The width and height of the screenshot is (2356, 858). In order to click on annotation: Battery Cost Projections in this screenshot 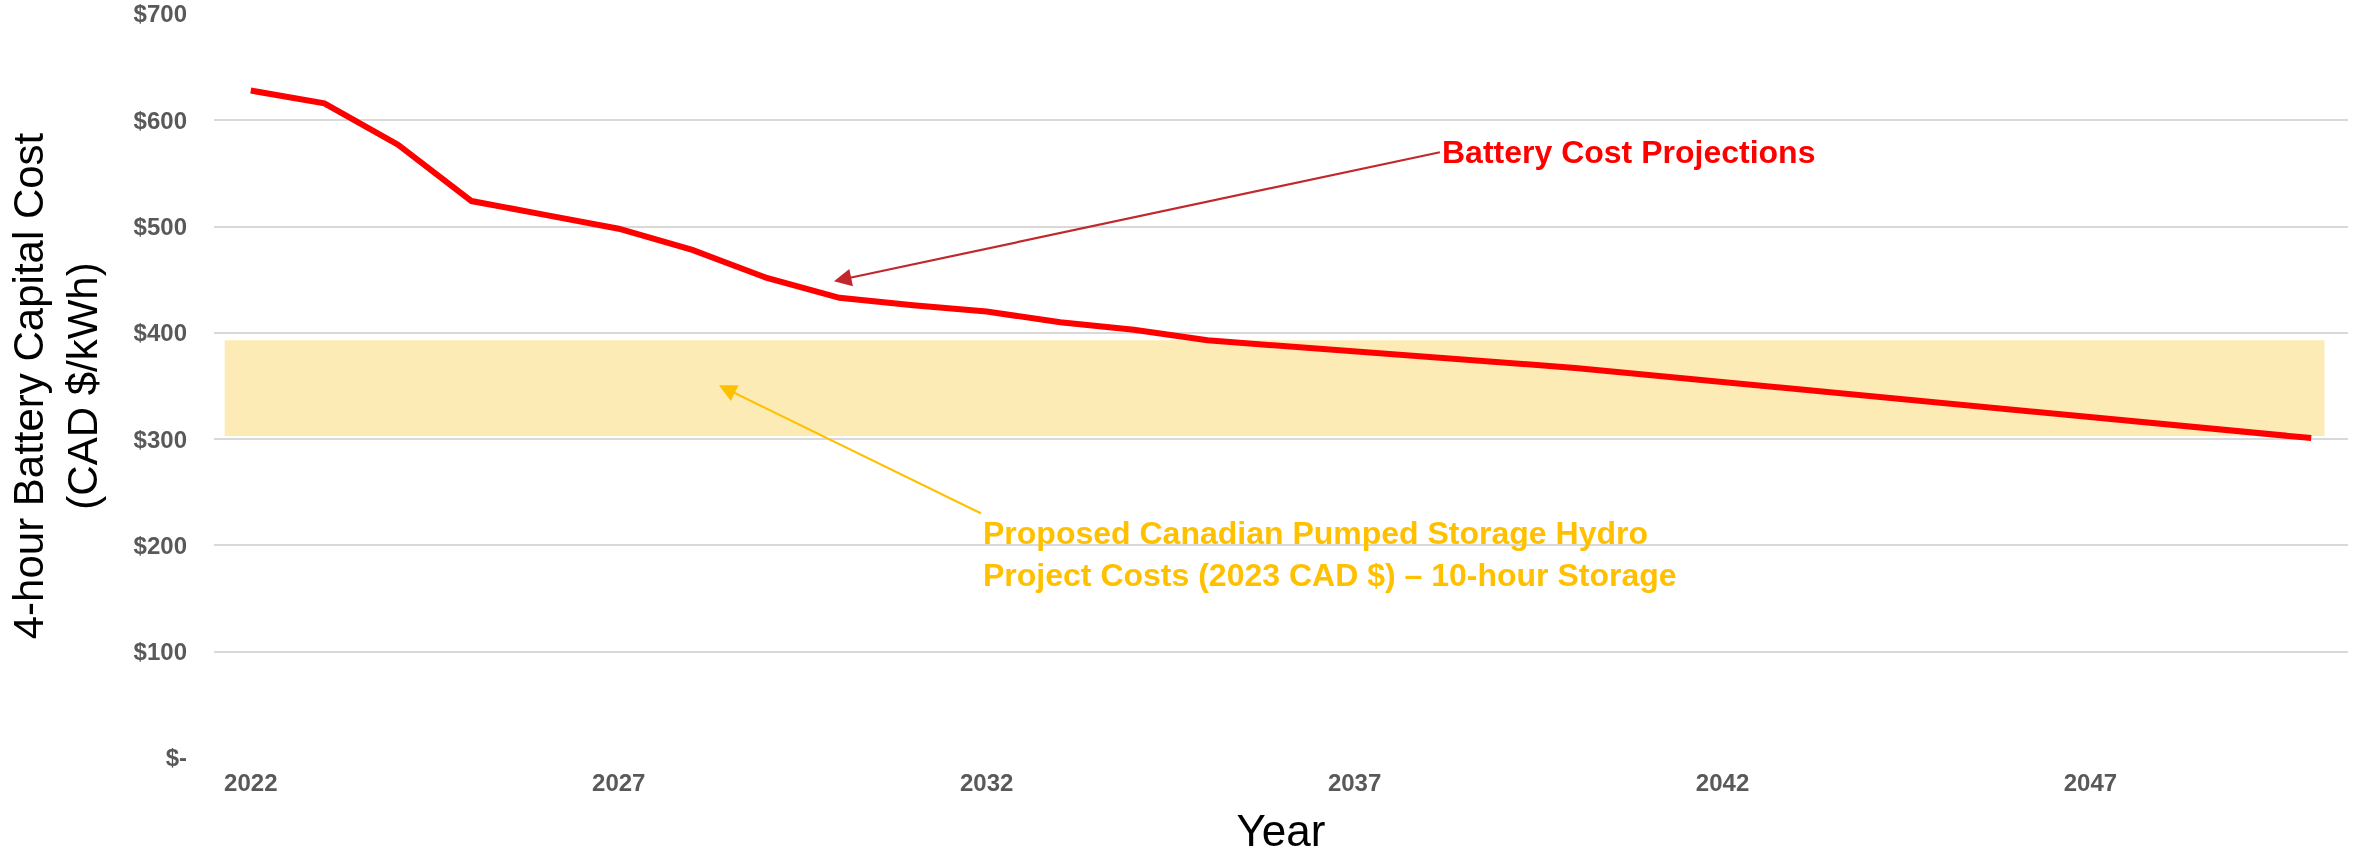, I will do `click(1629, 152)`.